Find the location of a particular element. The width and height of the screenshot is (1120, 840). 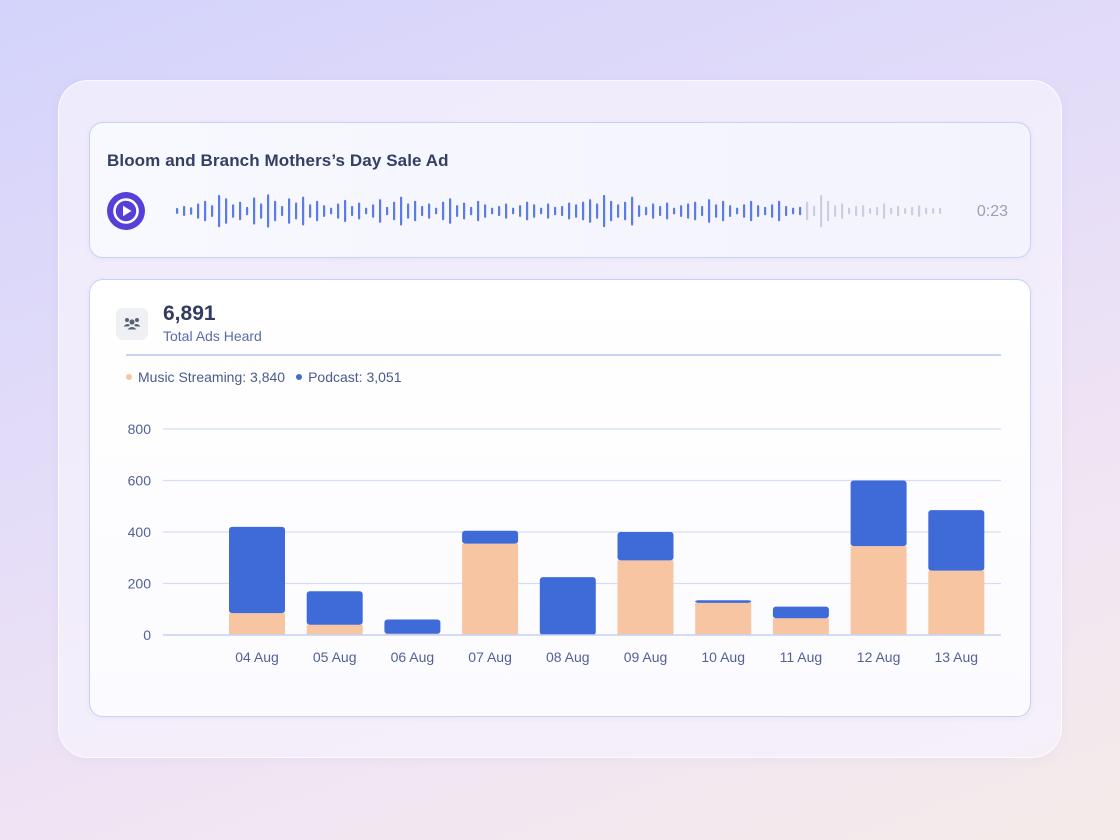

duration-label: 0:23 is located at coordinates (992, 211).